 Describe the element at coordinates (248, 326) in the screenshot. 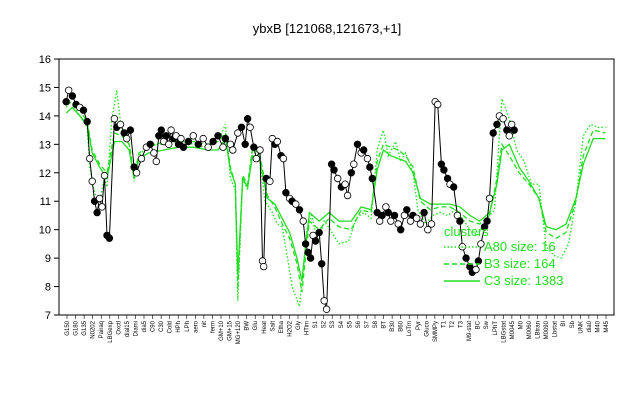

I see `x-tick-label: BW` at that location.